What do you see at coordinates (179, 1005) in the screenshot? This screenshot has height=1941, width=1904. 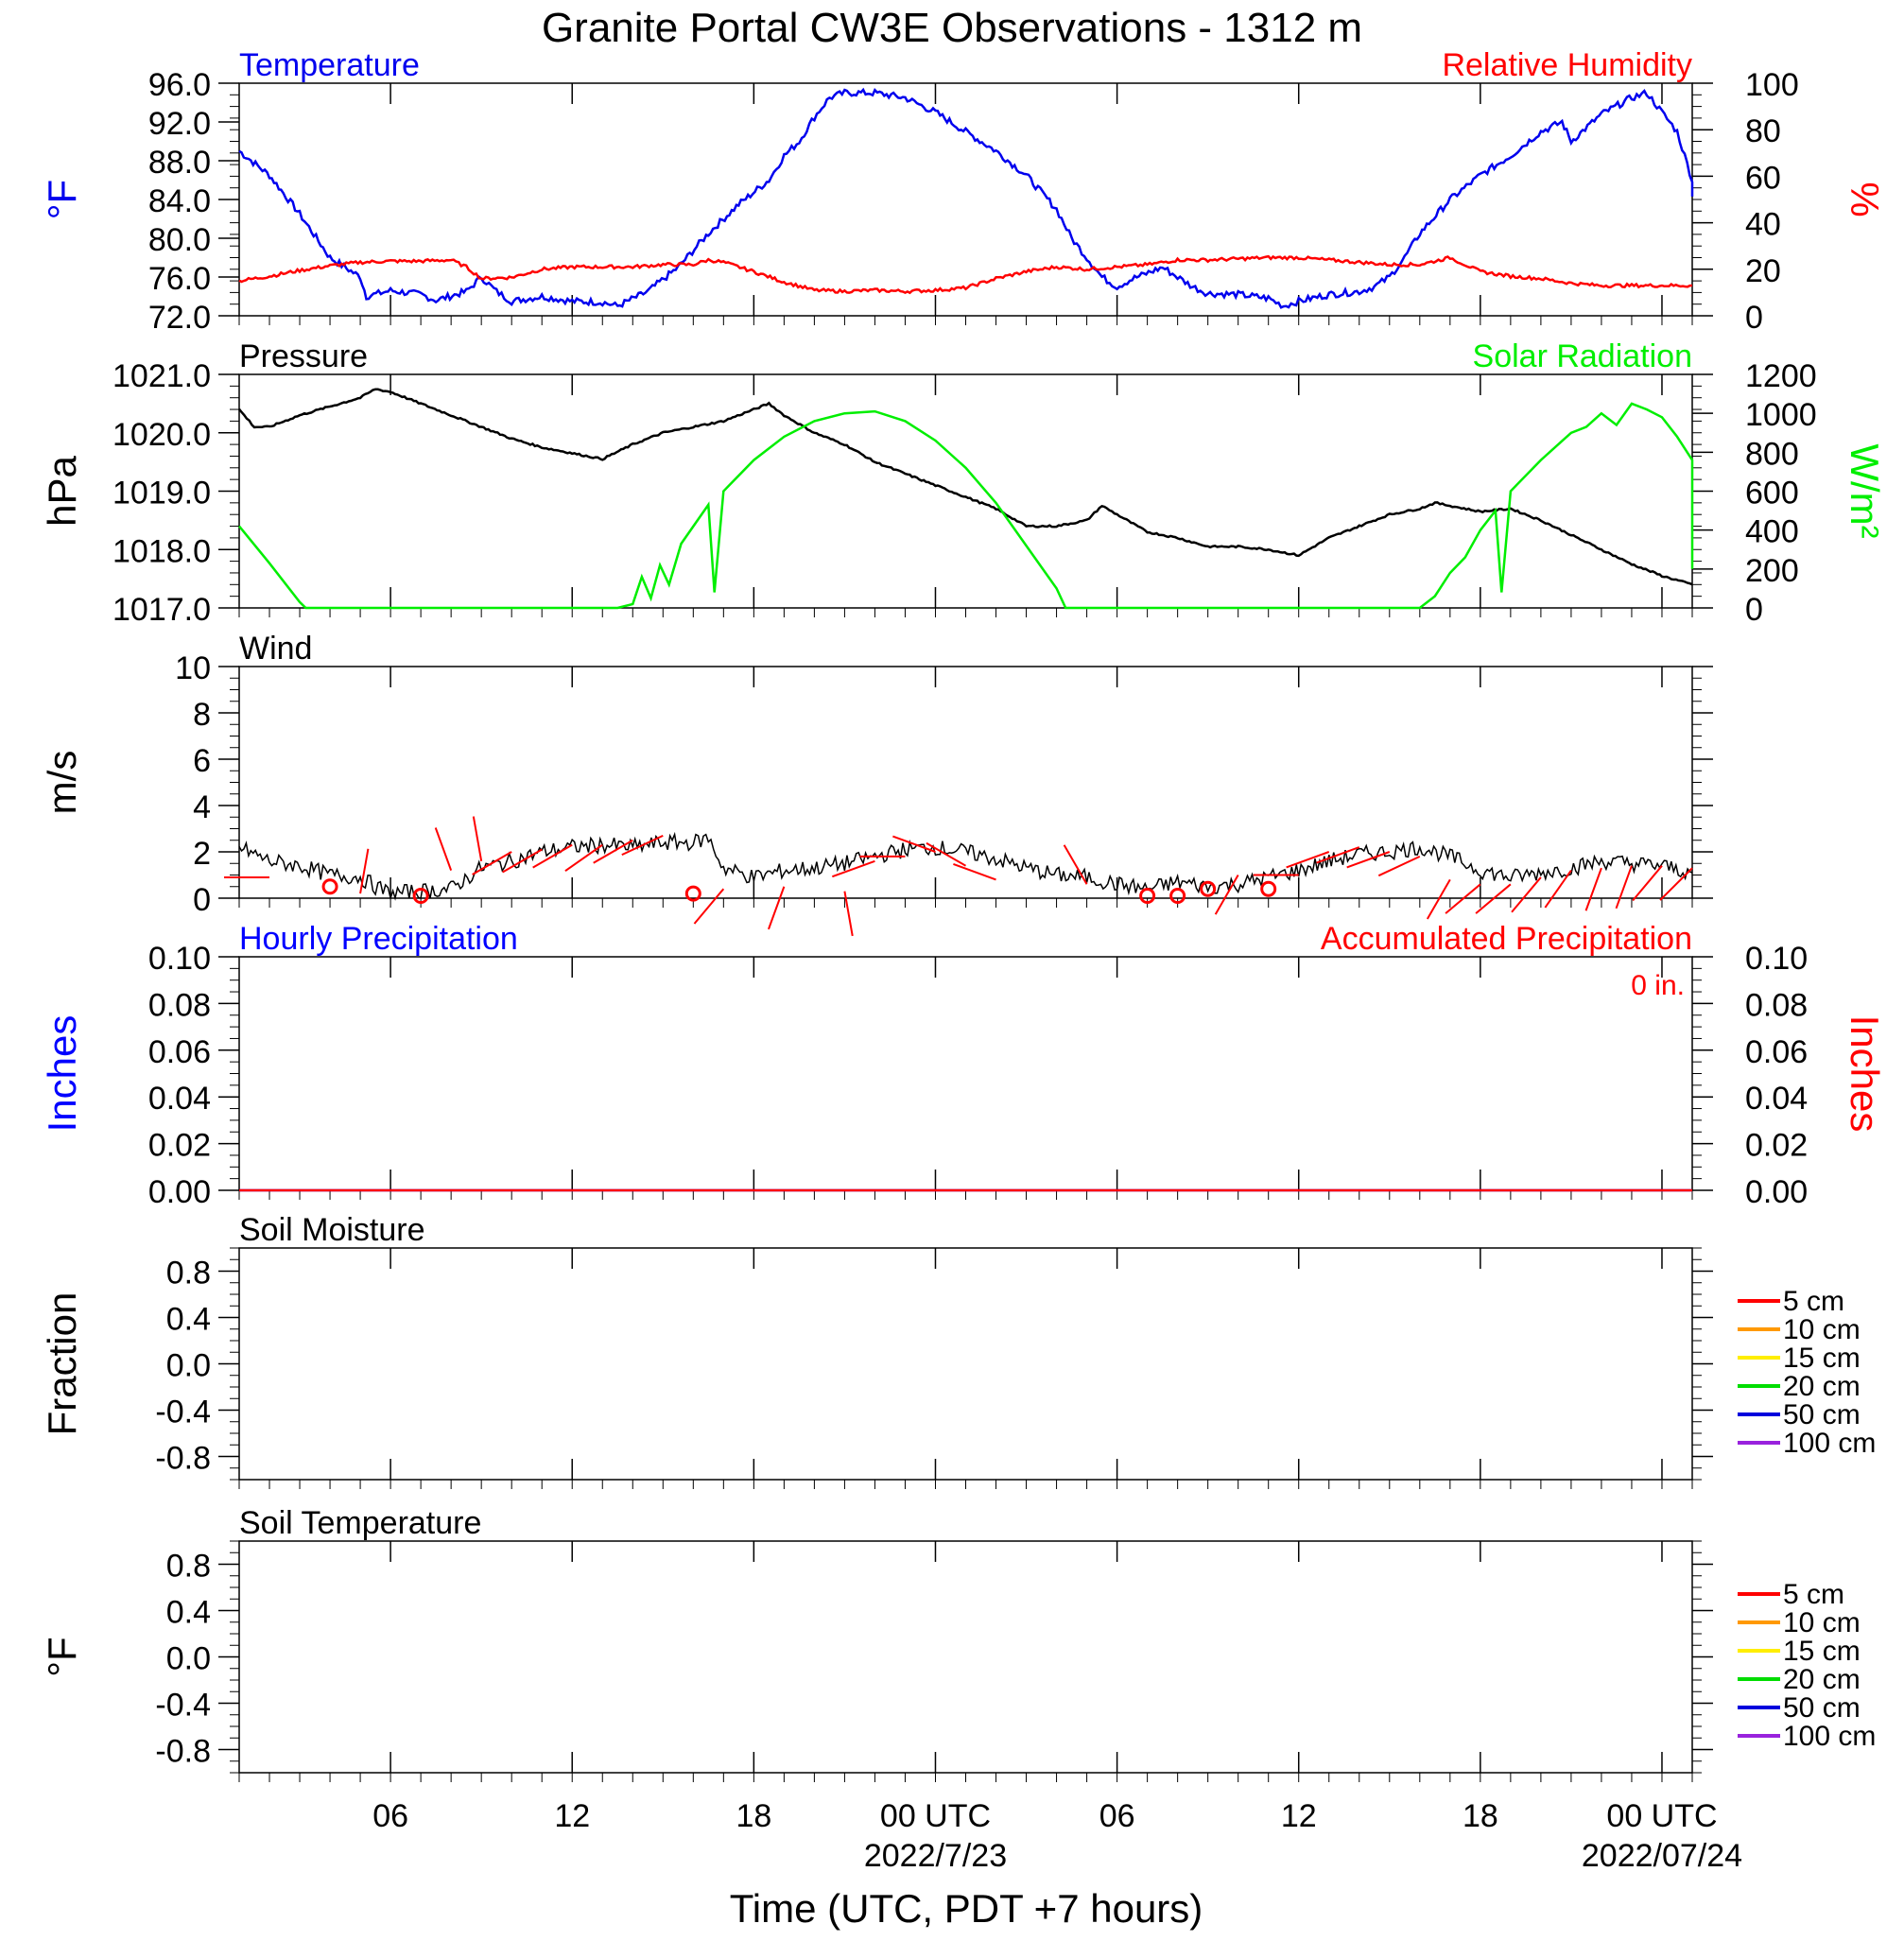 I see `left-tick-label: 0.08` at bounding box center [179, 1005].